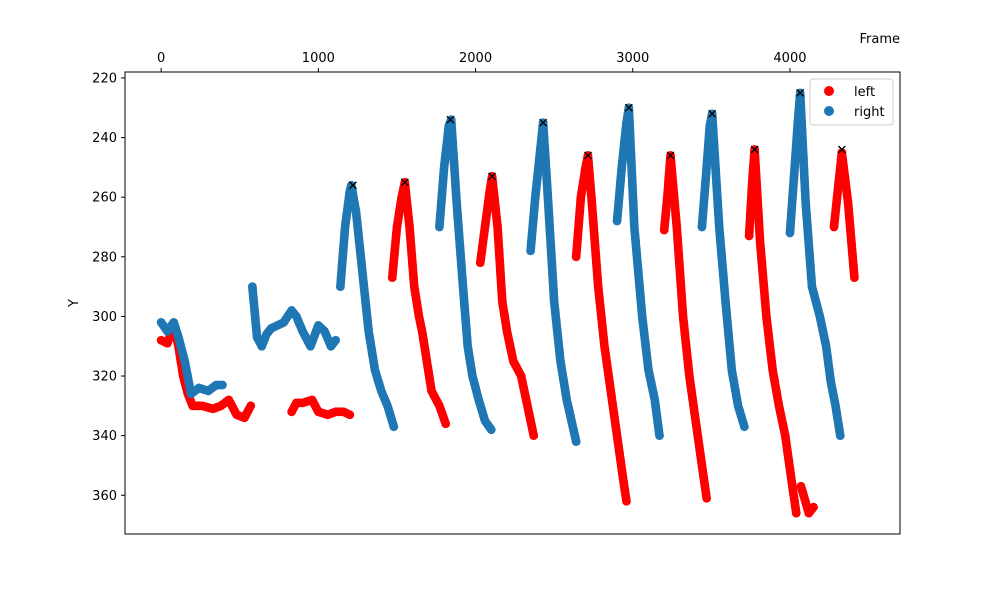  Describe the element at coordinates (789, 58) in the screenshot. I see `x-tick-label: 4000` at that location.